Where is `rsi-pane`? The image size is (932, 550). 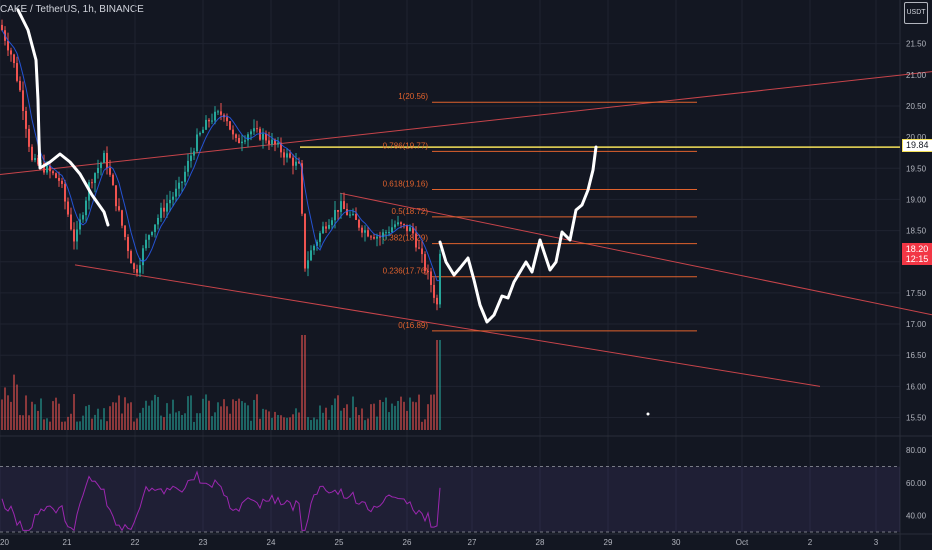
rsi-pane is located at coordinates (450, 499).